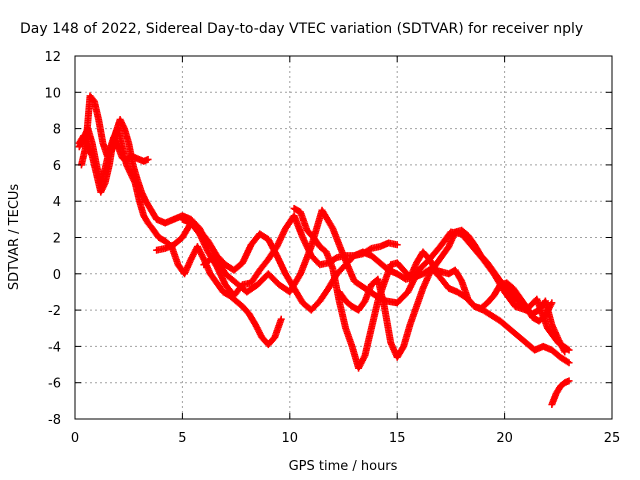 The height and width of the screenshot is (480, 640). Describe the element at coordinates (57, 166) in the screenshot. I see `y-tick-label: 6` at that location.